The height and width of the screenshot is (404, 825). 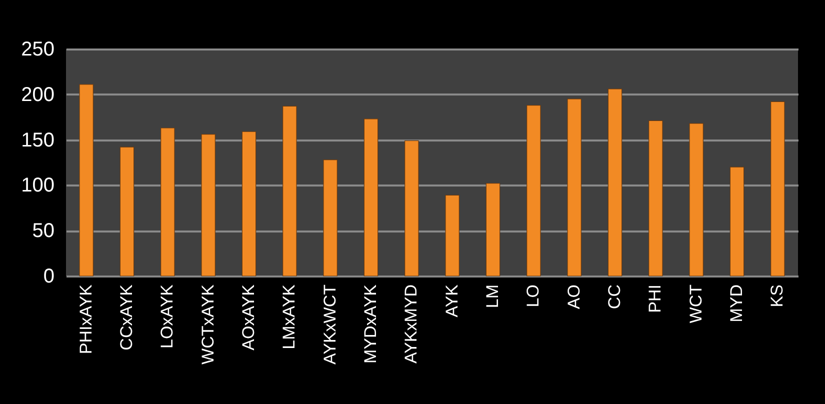 I want to click on y-tick-label: 50, so click(x=43, y=231).